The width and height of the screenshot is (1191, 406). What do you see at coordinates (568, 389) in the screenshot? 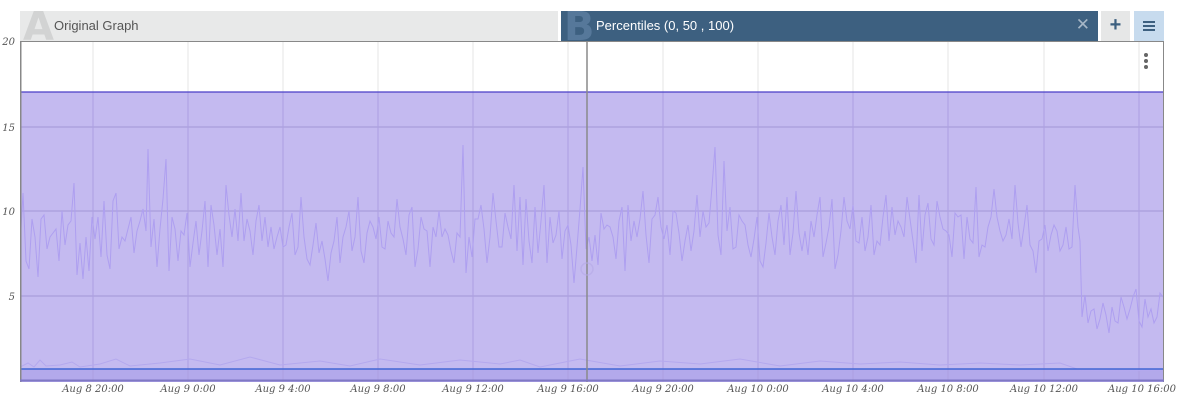
I see `x-tick-label: Aug 9 16:00` at bounding box center [568, 389].